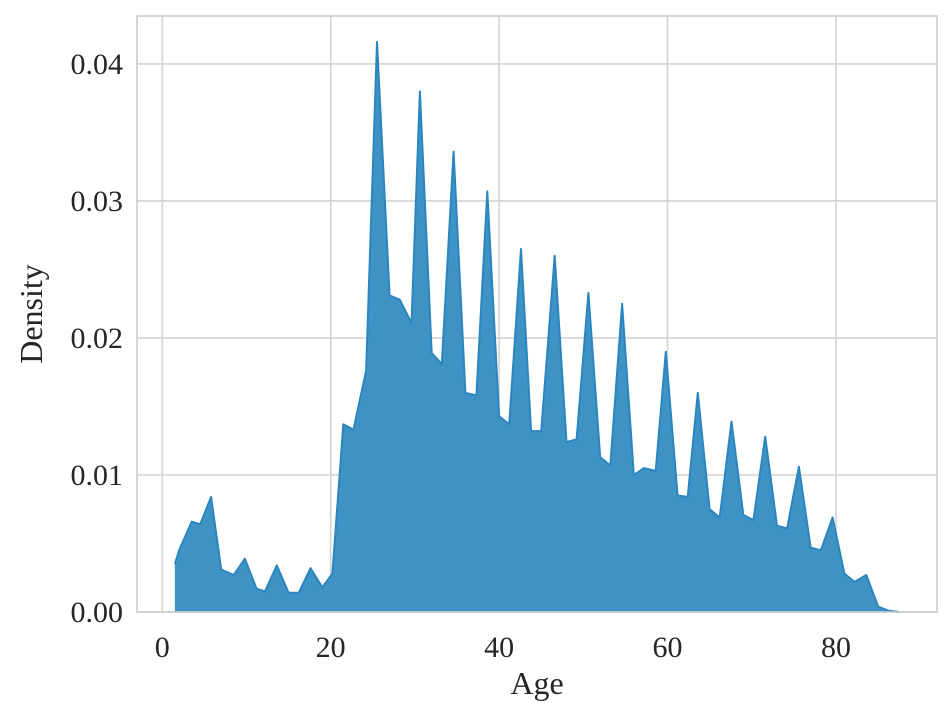 The height and width of the screenshot is (717, 952). Describe the element at coordinates (536, 683) in the screenshot. I see `x-axis-label: Age` at that location.